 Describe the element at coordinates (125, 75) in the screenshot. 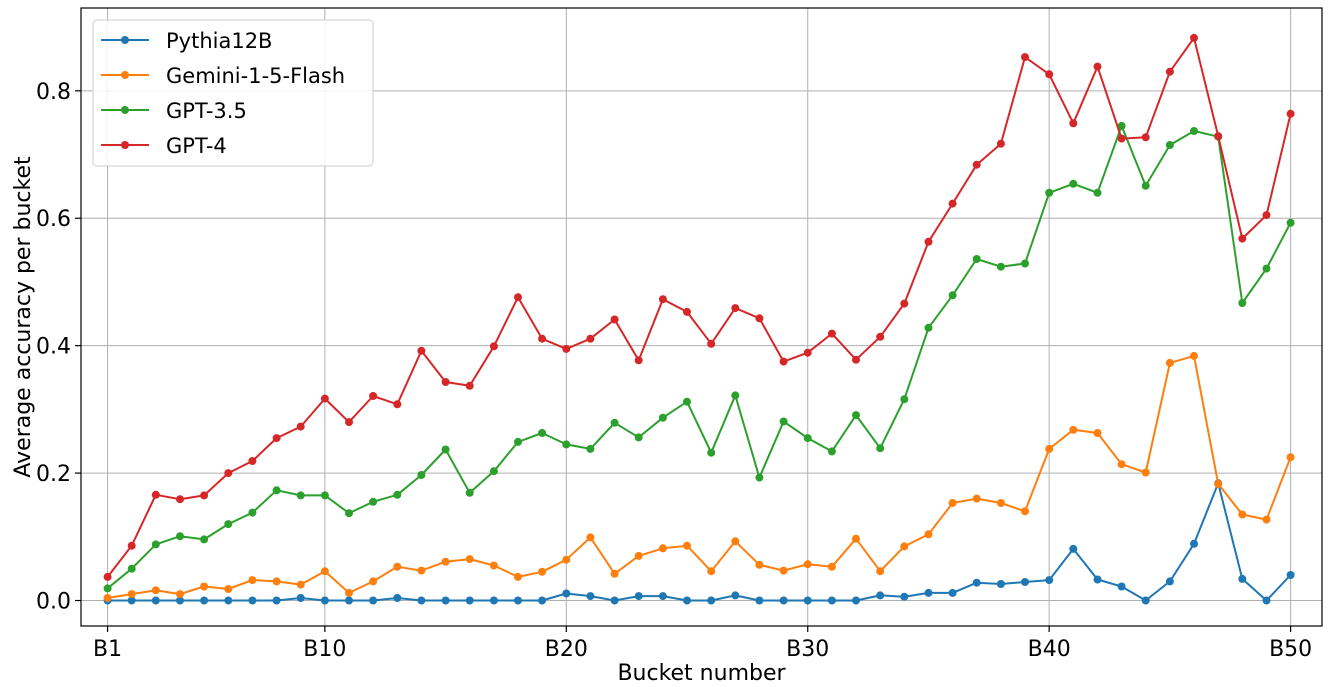

I see `legend-swatch-marker` at that location.